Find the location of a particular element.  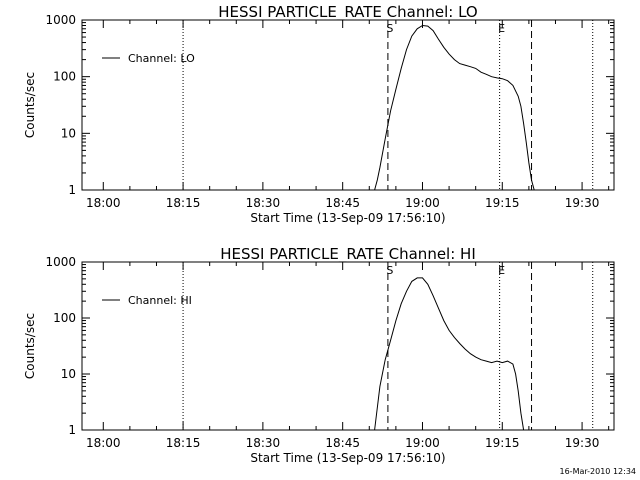

legend-label: Channel: HI is located at coordinates (160, 300).